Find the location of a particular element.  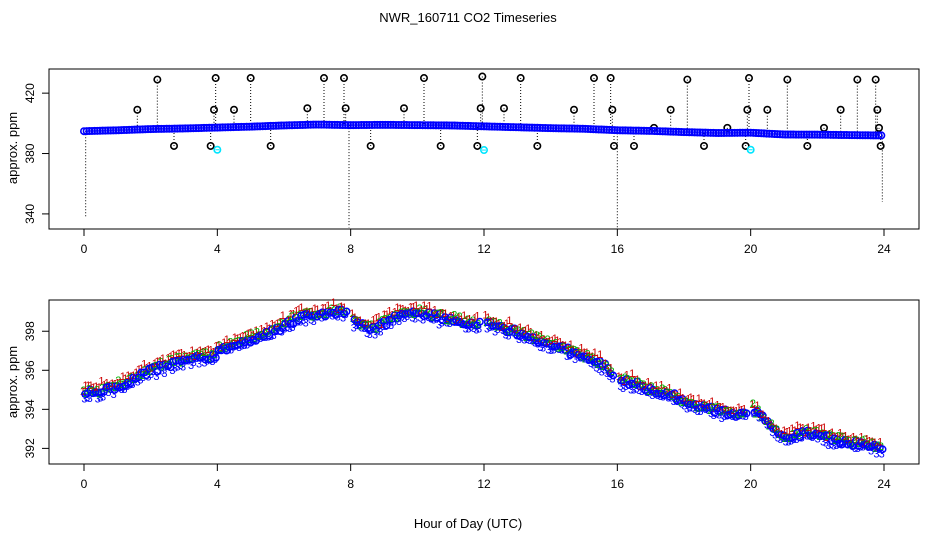

top-main-series is located at coordinates (483, 130).